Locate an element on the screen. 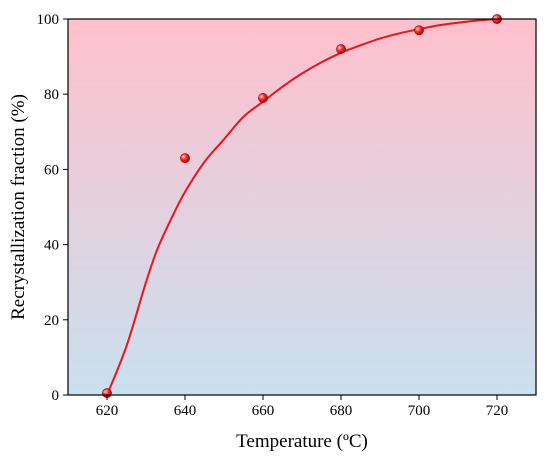  x-tick-label: 700 is located at coordinates (419, 411).